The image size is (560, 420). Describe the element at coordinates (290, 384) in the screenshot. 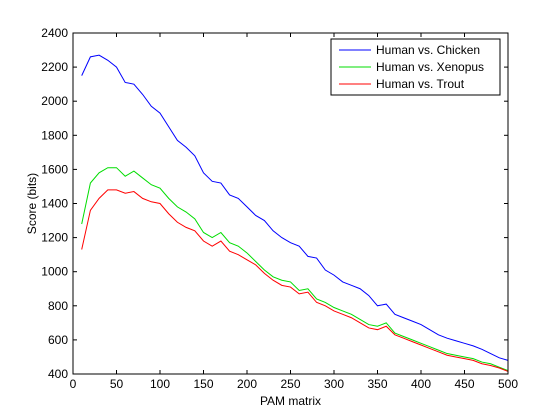

I see `x-tick-label: 250` at that location.